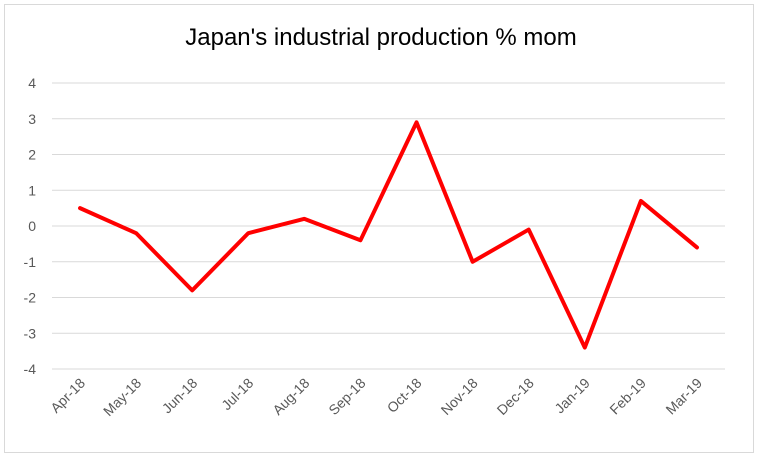  Describe the element at coordinates (32, 119) in the screenshot. I see `y-tick-label: 3` at that location.